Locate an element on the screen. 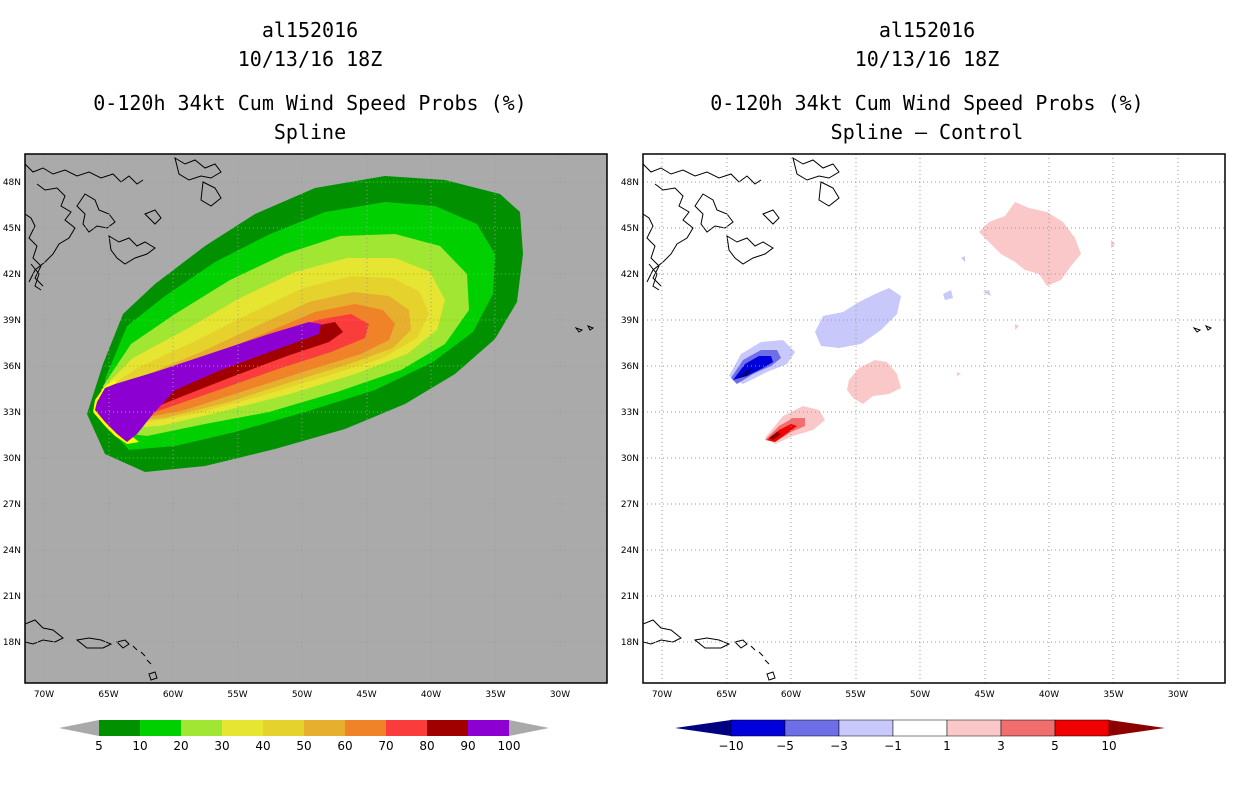  right-colorbar: −10 −5 −3 −1 1 3 5 10 is located at coordinates (920, 736).